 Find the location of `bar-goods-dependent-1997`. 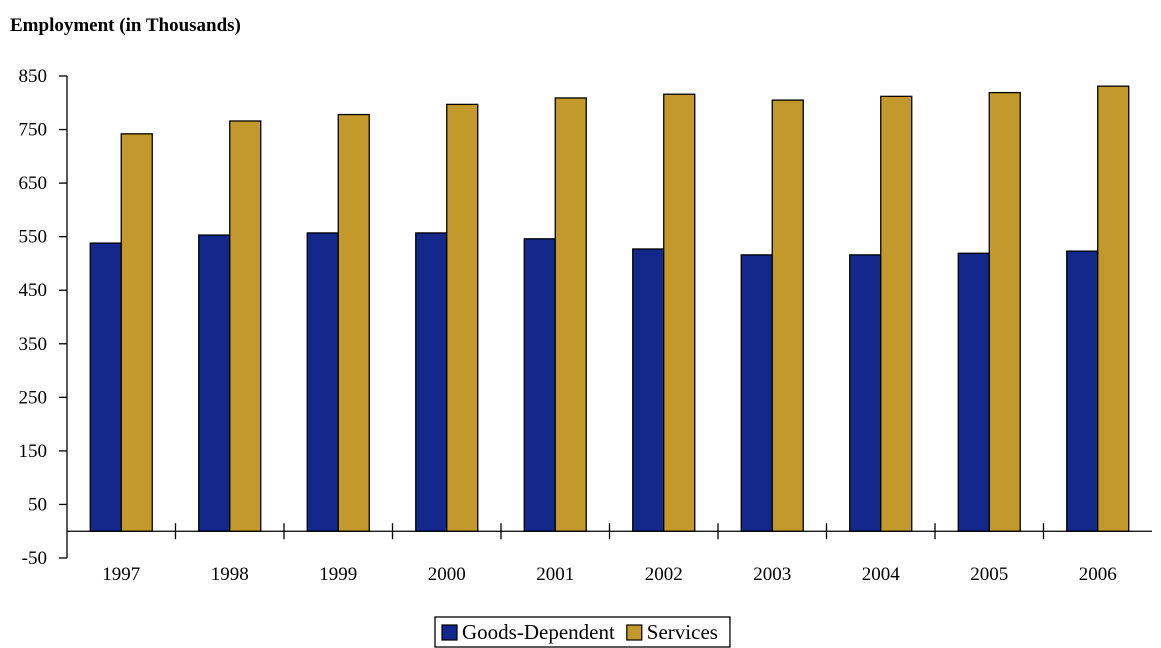

bar-goods-dependent-1997 is located at coordinates (105, 387).